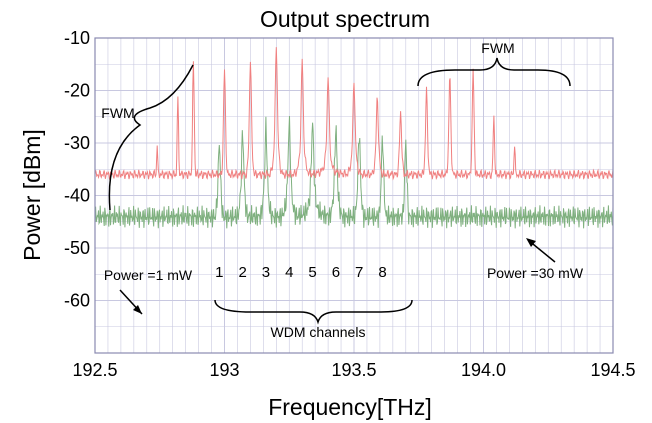 The width and height of the screenshot is (652, 423). Describe the element at coordinates (531, 242) in the screenshot. I see `power-30mw-arrowhead` at that location.